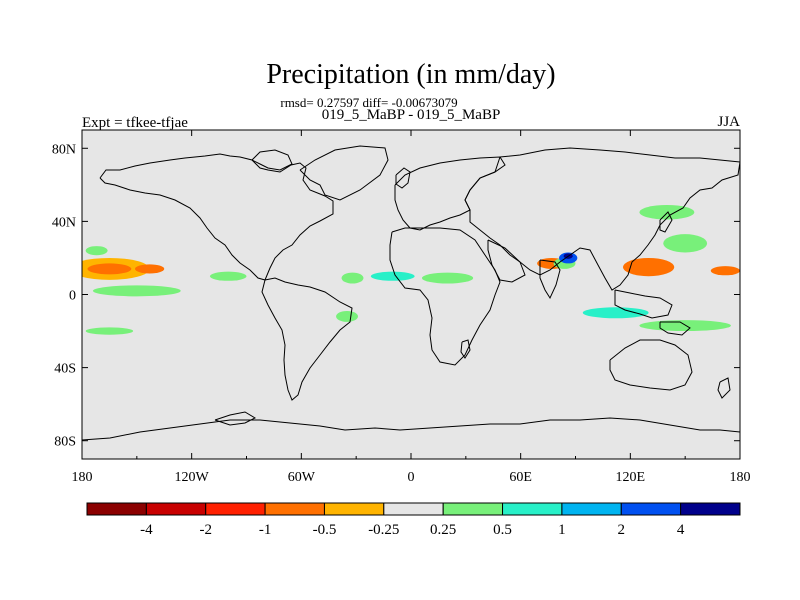  Describe the element at coordinates (352, 278) in the screenshot. I see `anomaly-atlantic-green-west` at that location.